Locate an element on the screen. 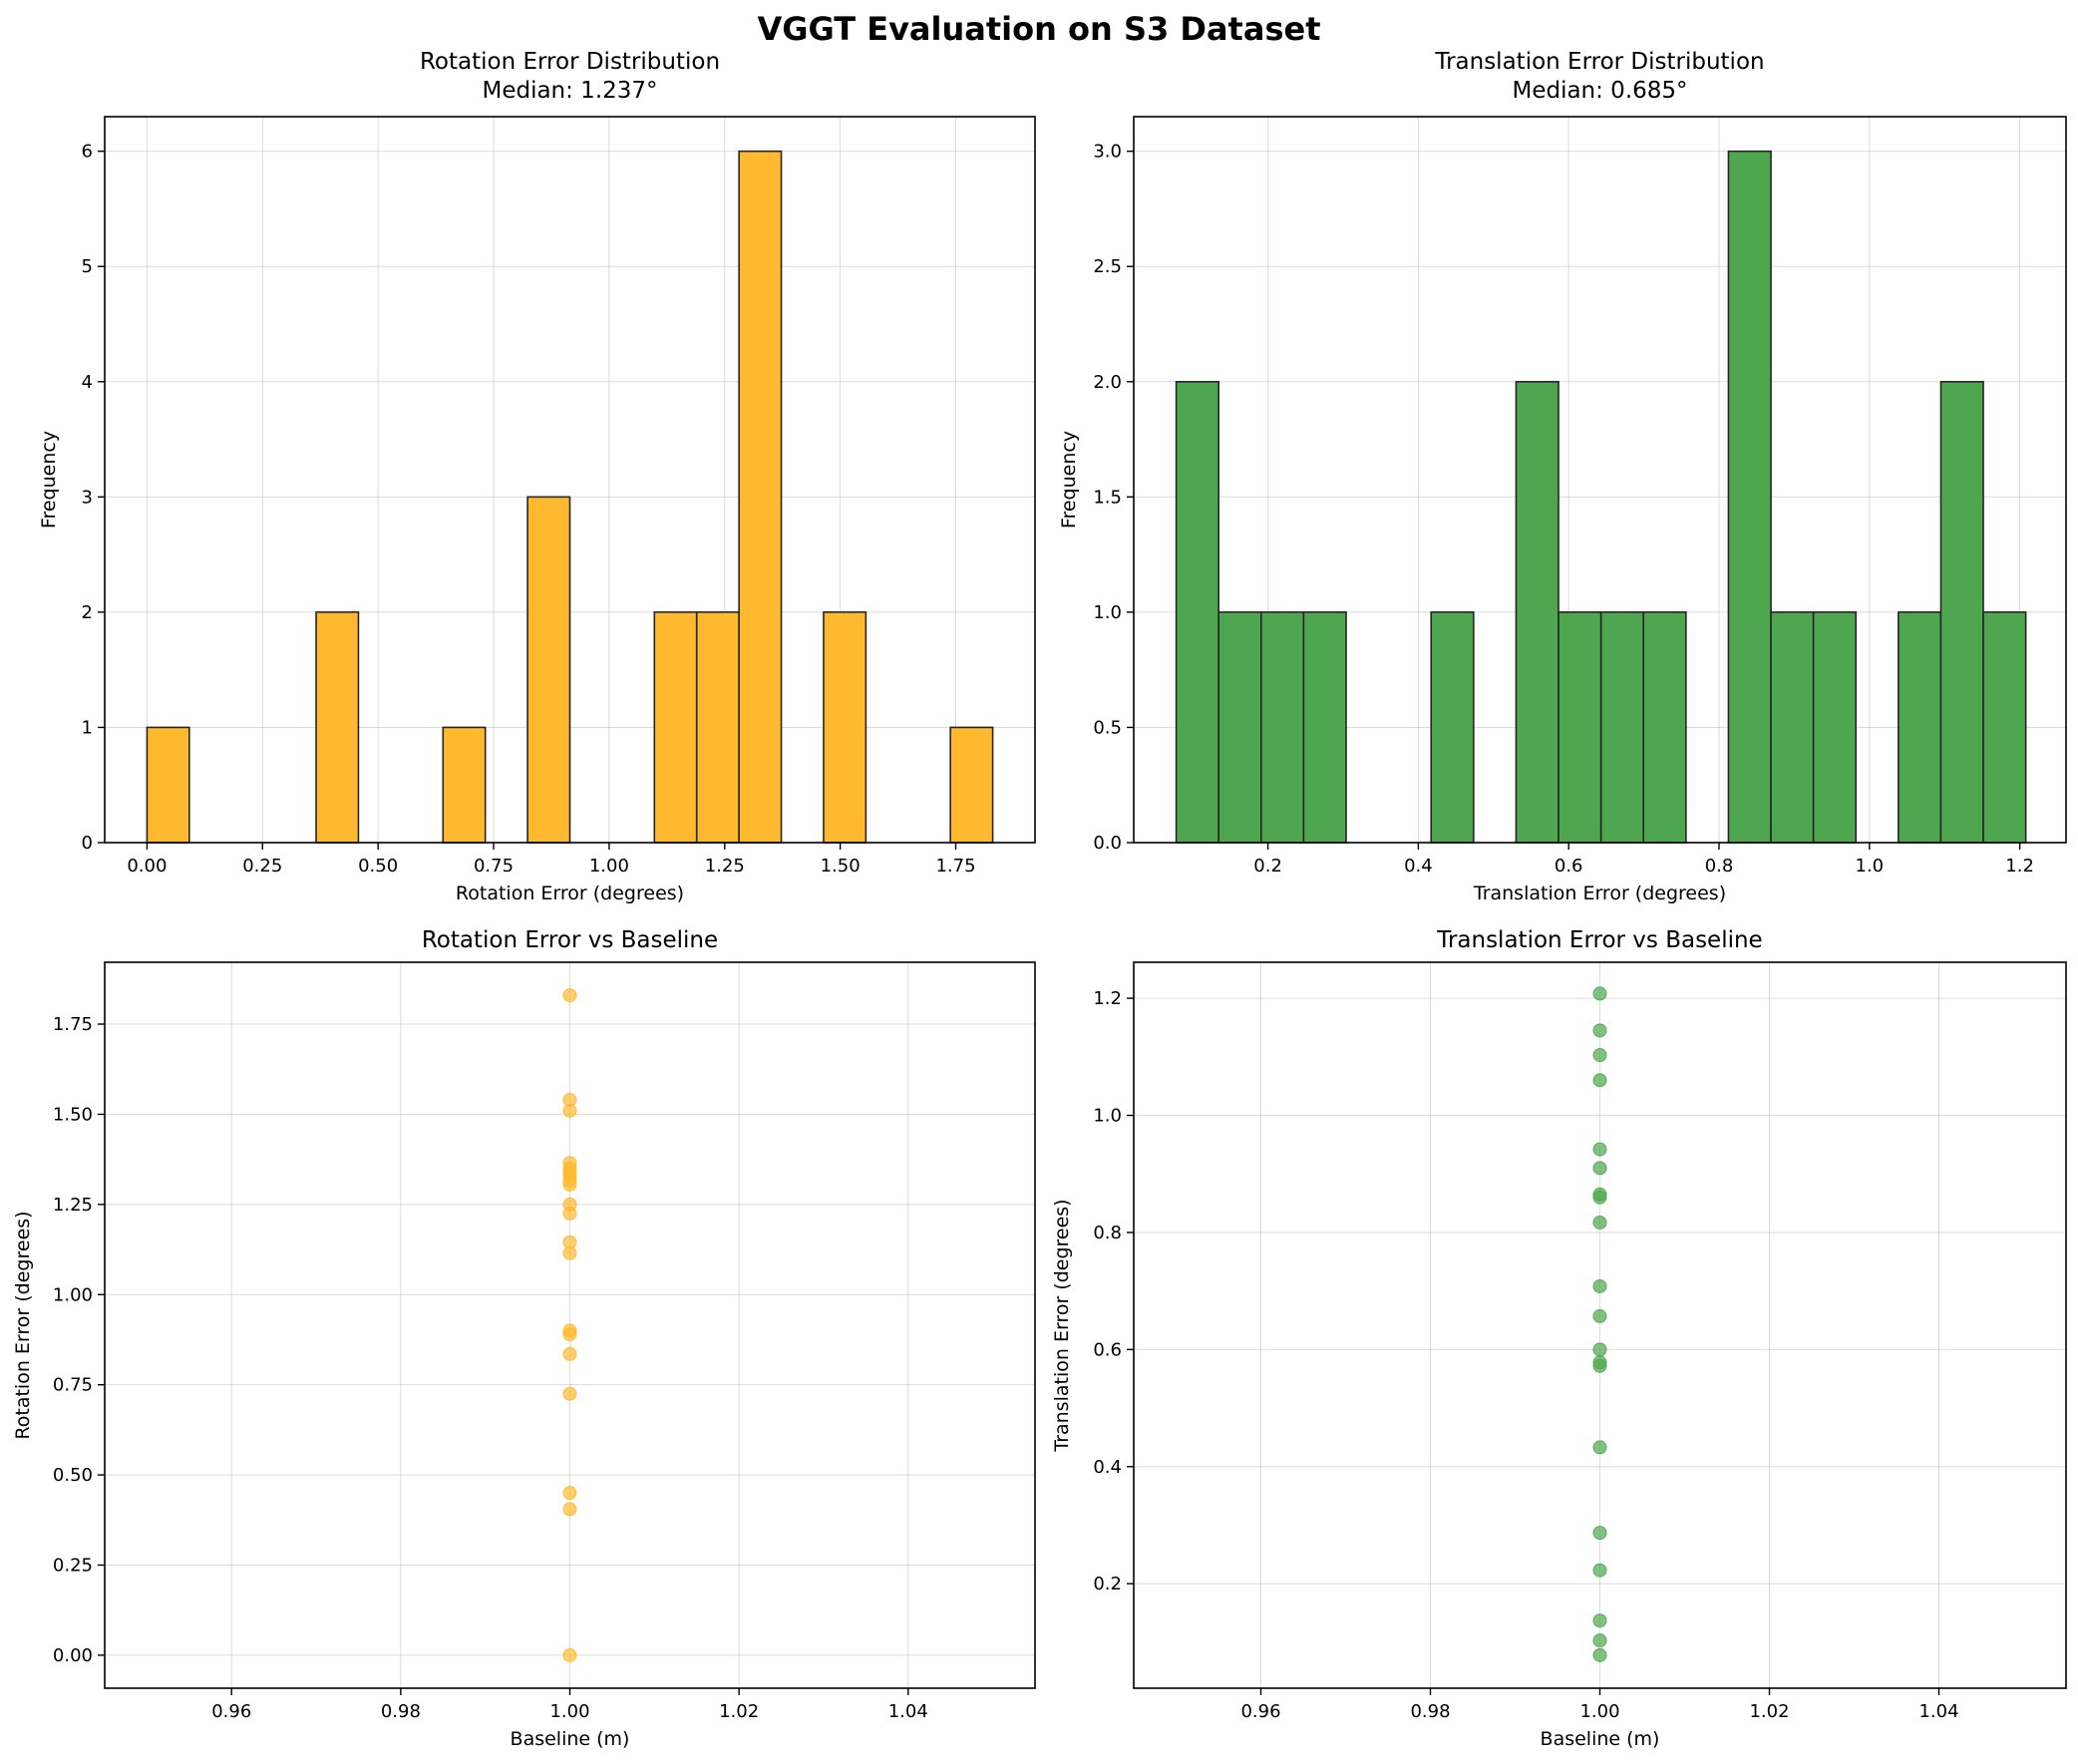 This screenshot has width=2078, height=1764. panel-subtitle: Median: 1.237° is located at coordinates (569, 91).